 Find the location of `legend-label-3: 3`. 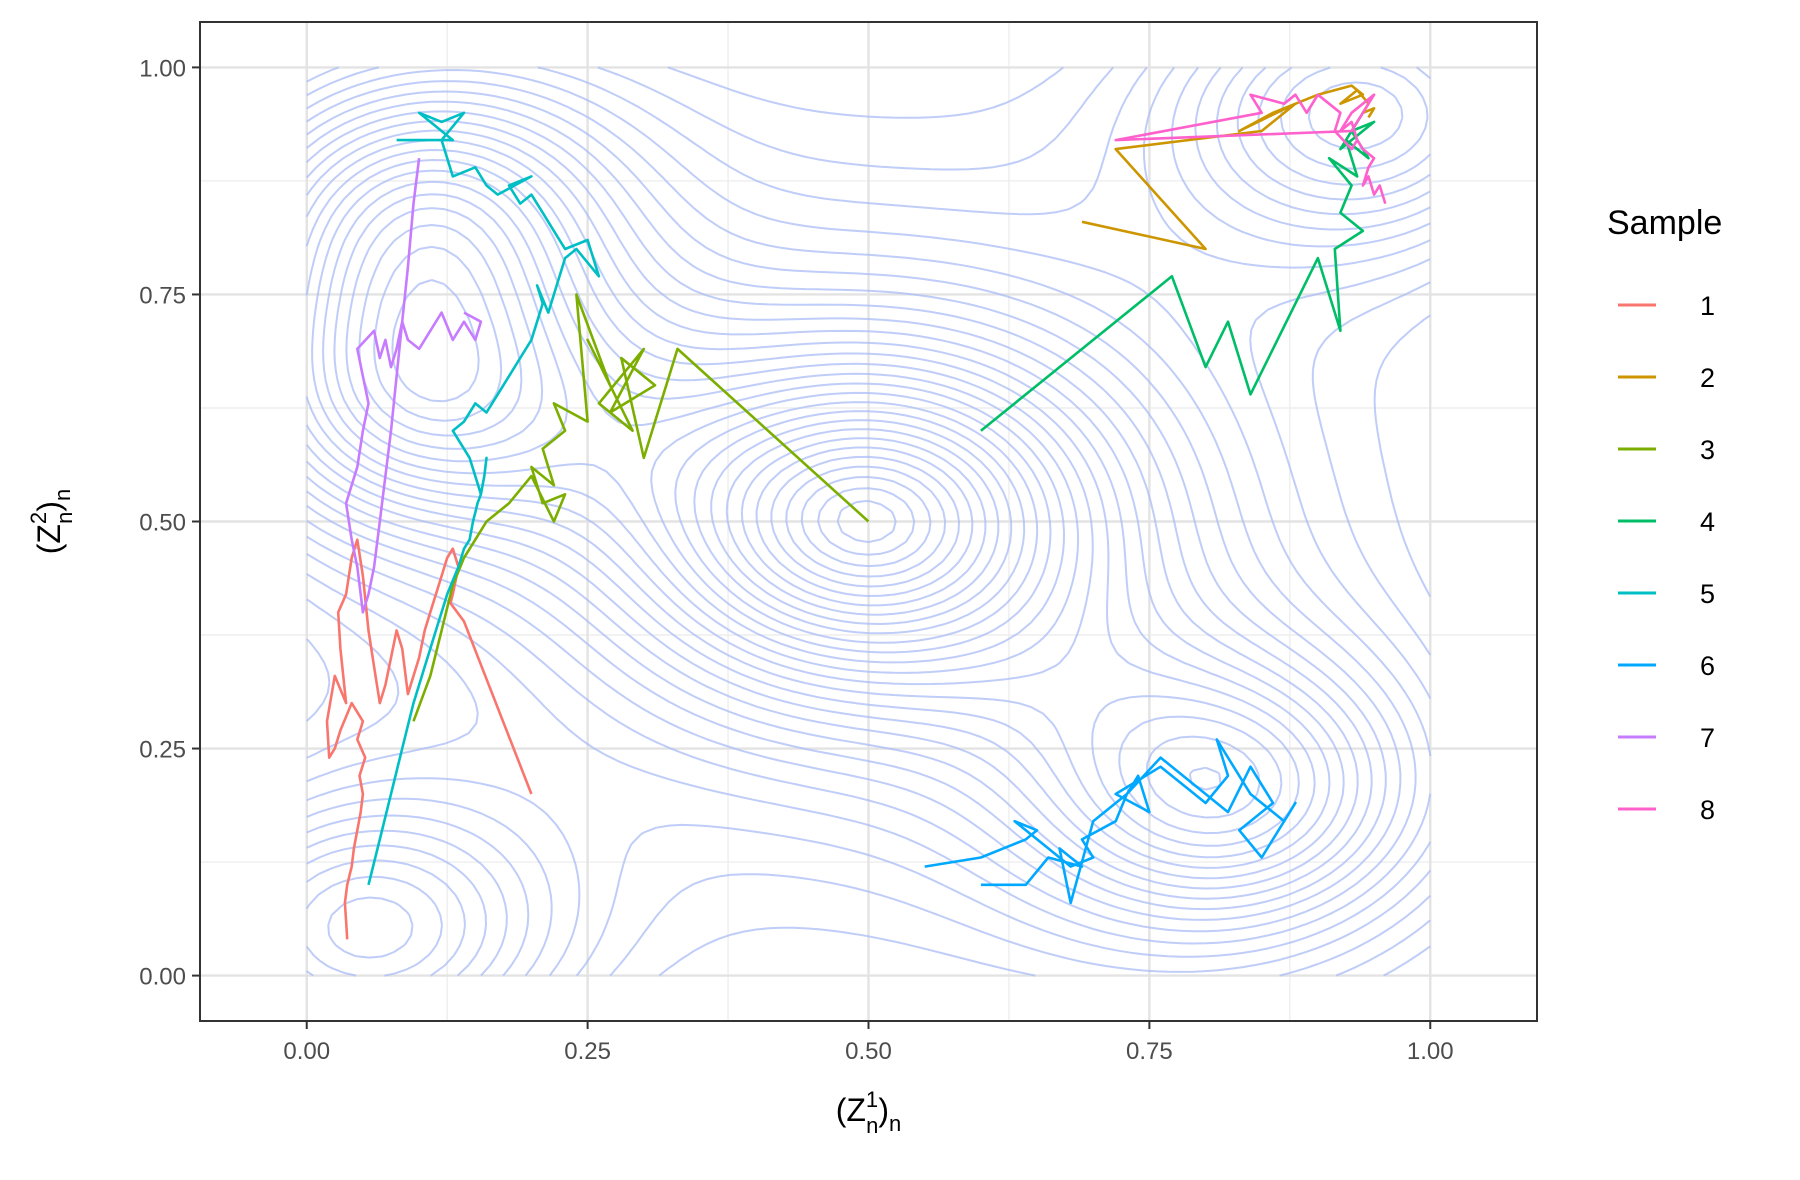

legend-label-3: 3 is located at coordinates (1707, 450).